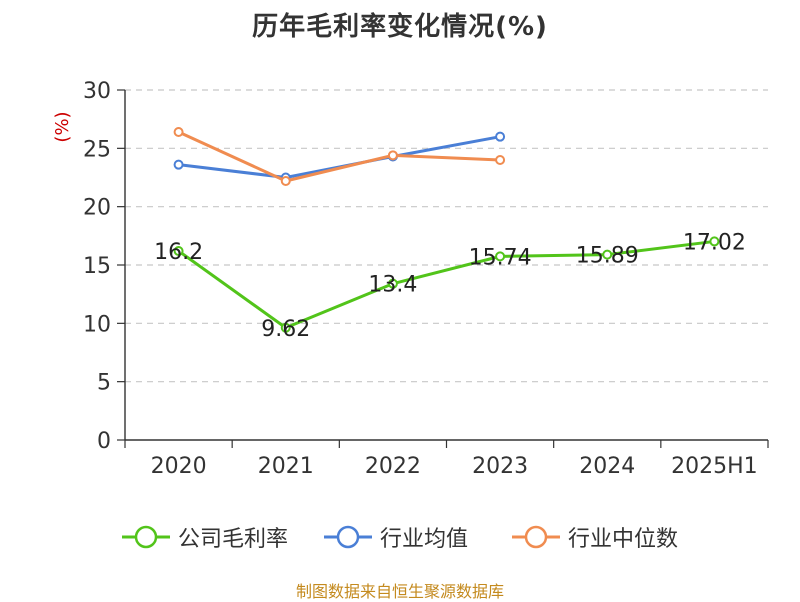 This screenshot has width=800, height=602. I want to click on data-label: 15.89, so click(607, 256).